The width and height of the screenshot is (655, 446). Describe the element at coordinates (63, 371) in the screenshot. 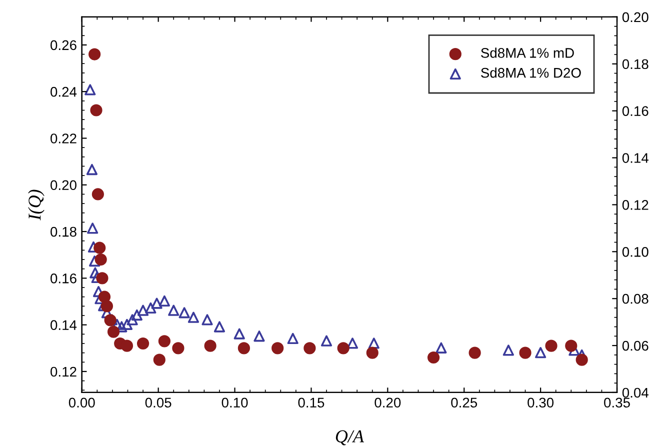

I see `y-tick-label: 0.12` at that location.